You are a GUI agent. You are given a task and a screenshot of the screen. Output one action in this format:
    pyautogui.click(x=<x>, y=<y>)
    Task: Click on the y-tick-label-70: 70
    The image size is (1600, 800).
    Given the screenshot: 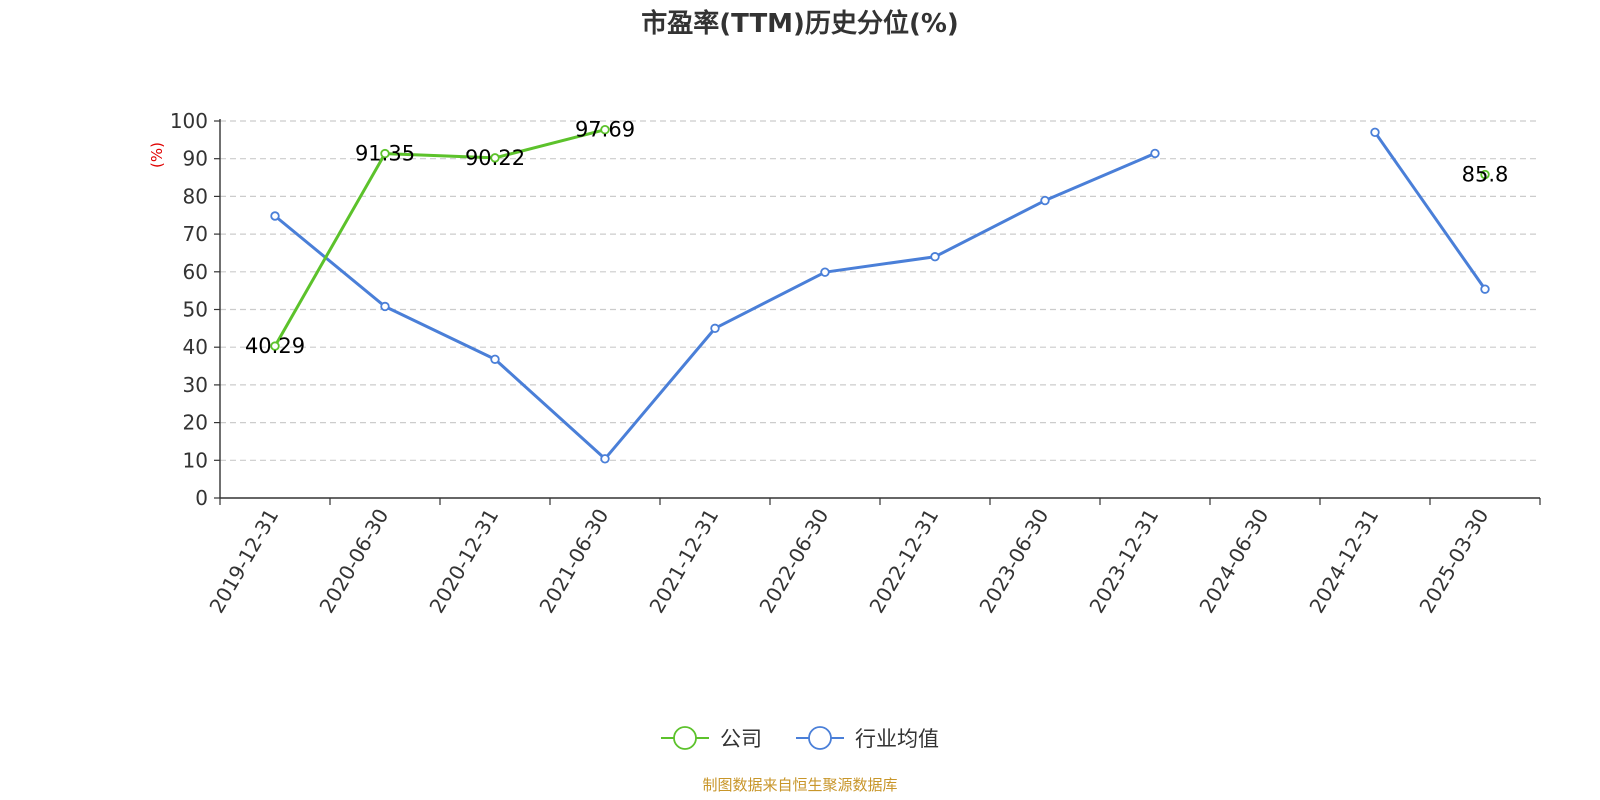 What is the action you would take?
    pyautogui.click(x=195, y=234)
    